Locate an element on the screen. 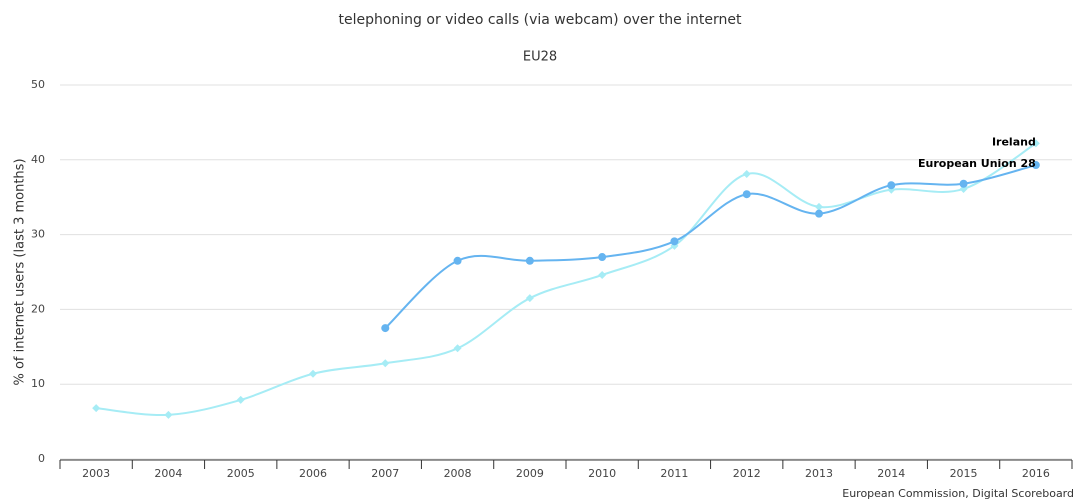 This screenshot has height=501, width=1077. x-tick-label: 2016 is located at coordinates (1036, 473).